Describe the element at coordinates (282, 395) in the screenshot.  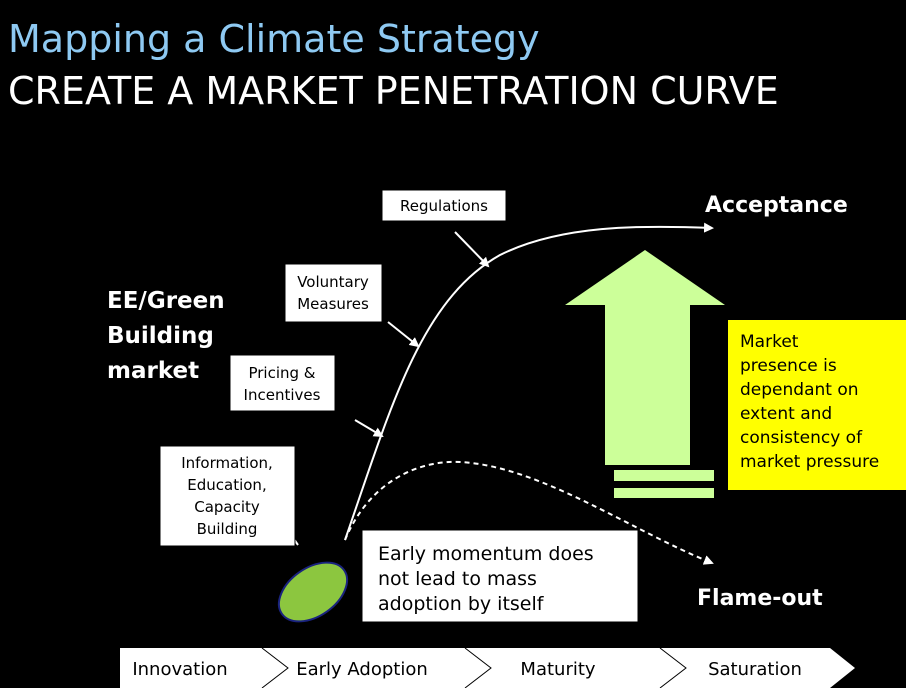
I see `text-line: Incentives` at that location.